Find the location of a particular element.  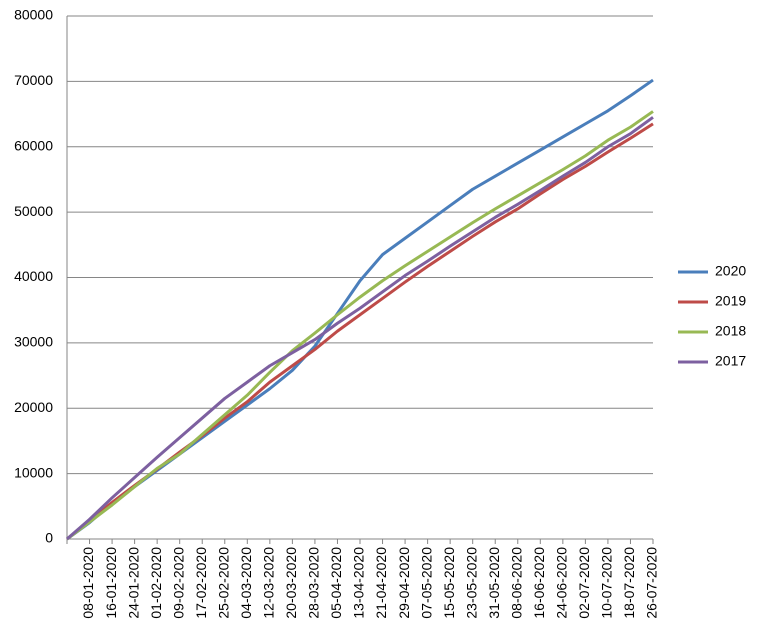

x-tick-label: 04-03-2020 is located at coordinates (246, 583).